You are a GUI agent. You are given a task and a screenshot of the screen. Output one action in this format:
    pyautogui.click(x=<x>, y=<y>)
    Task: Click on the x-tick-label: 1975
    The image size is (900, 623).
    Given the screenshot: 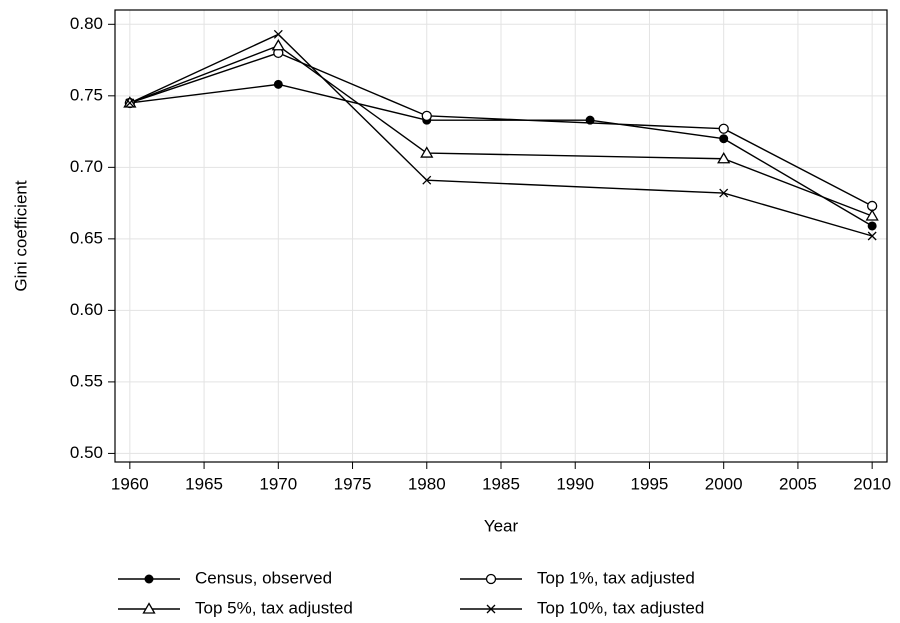 What is the action you would take?
    pyautogui.click(x=353, y=483)
    